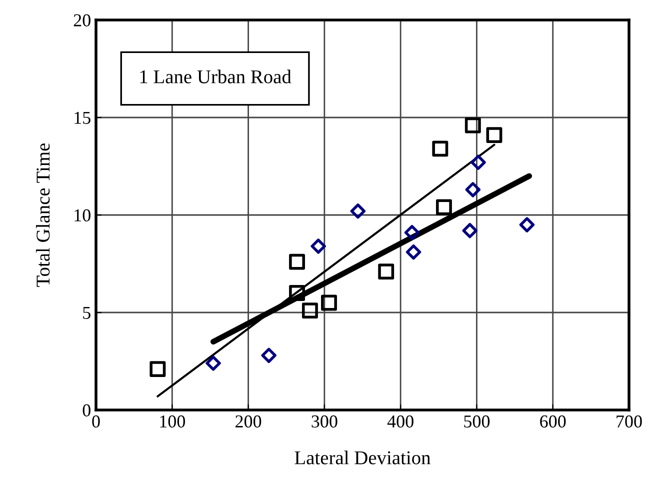  What do you see at coordinates (362, 457) in the screenshot?
I see `x-axis-title: Lateral Deviation` at bounding box center [362, 457].